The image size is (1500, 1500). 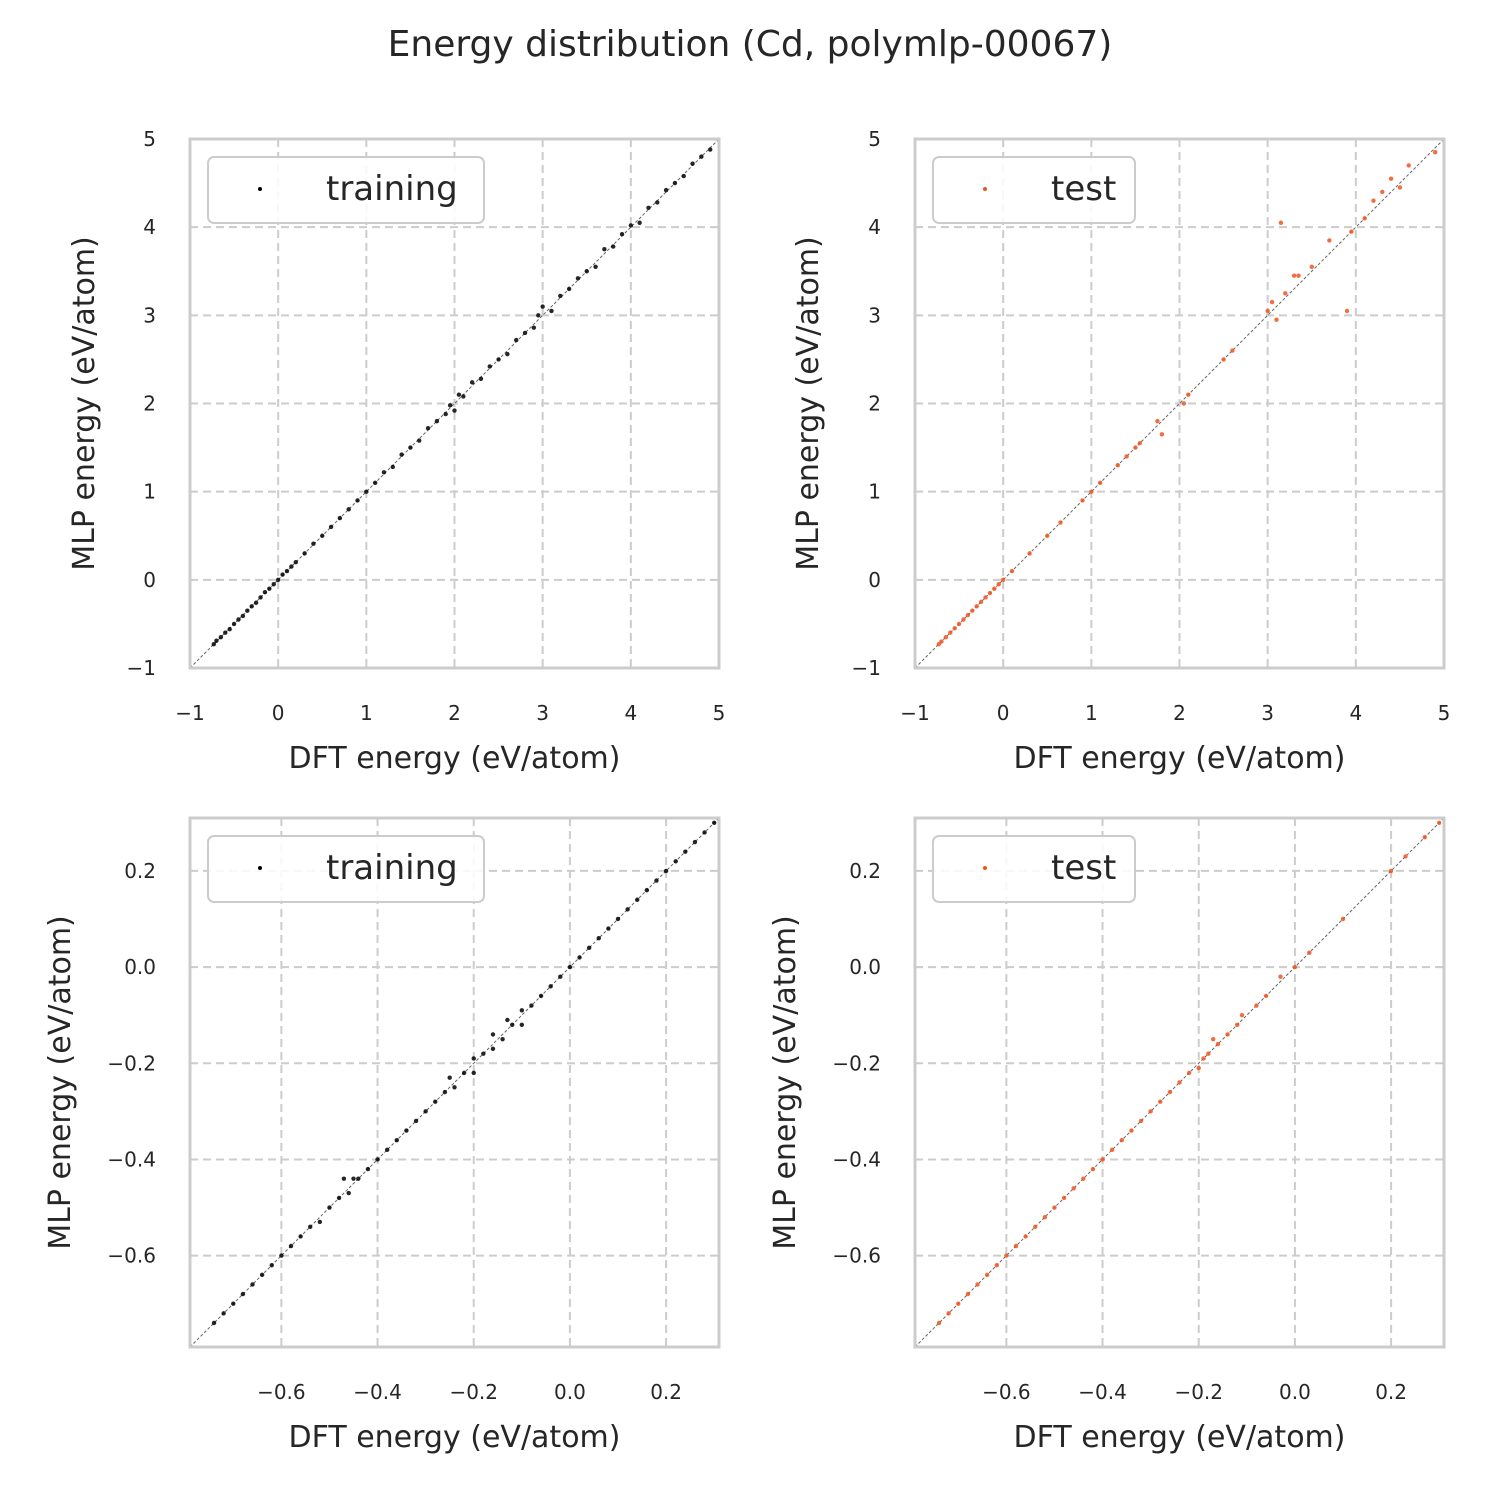 What do you see at coordinates (866, 668) in the screenshot?
I see `y-tick-label: −1` at bounding box center [866, 668].